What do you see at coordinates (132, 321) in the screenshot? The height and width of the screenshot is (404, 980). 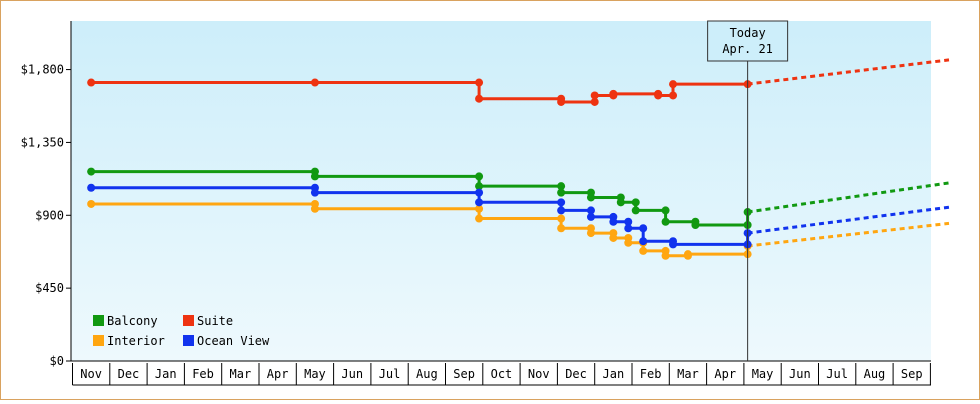 I see `legend-label: Balcony` at bounding box center [132, 321].